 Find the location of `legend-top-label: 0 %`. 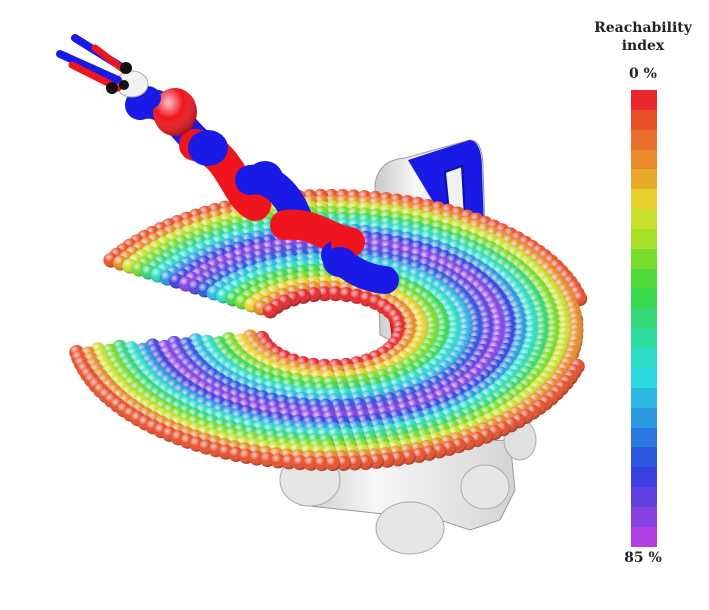

legend-top-label: 0 % is located at coordinates (643, 74).